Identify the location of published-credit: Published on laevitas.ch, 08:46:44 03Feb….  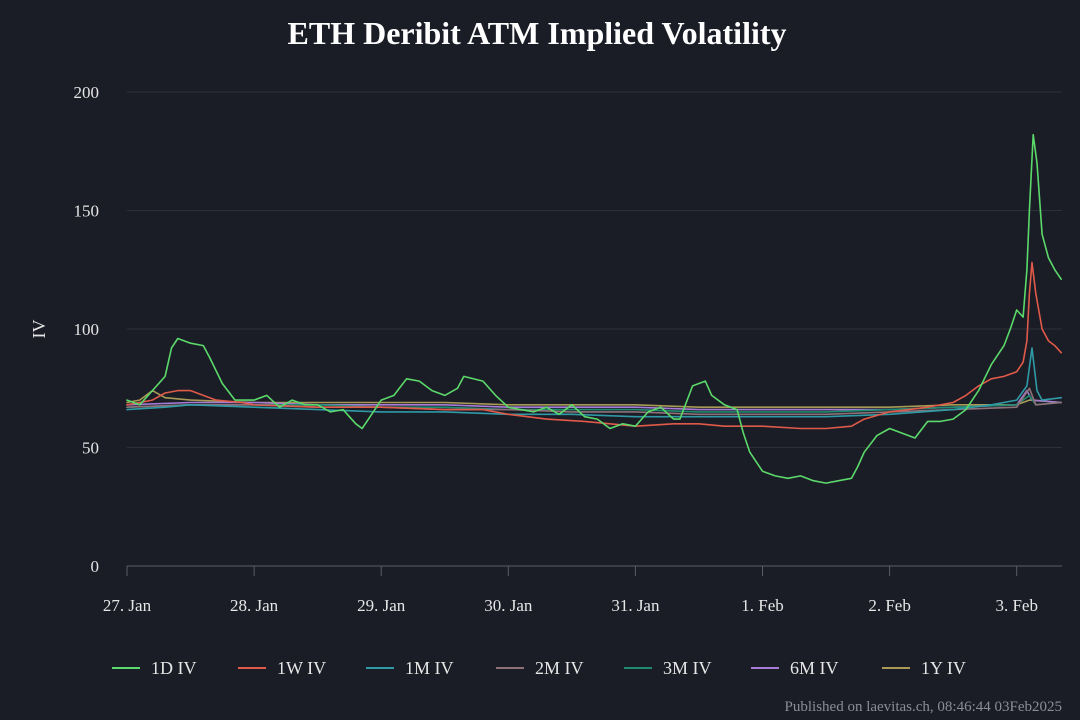
(923, 707).